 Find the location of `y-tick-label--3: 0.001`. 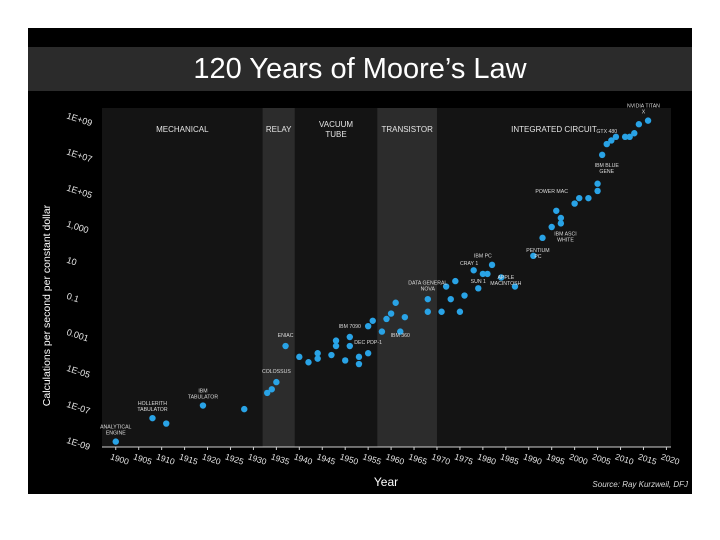

y-tick-label--3: 0.001 is located at coordinates (77, 335).